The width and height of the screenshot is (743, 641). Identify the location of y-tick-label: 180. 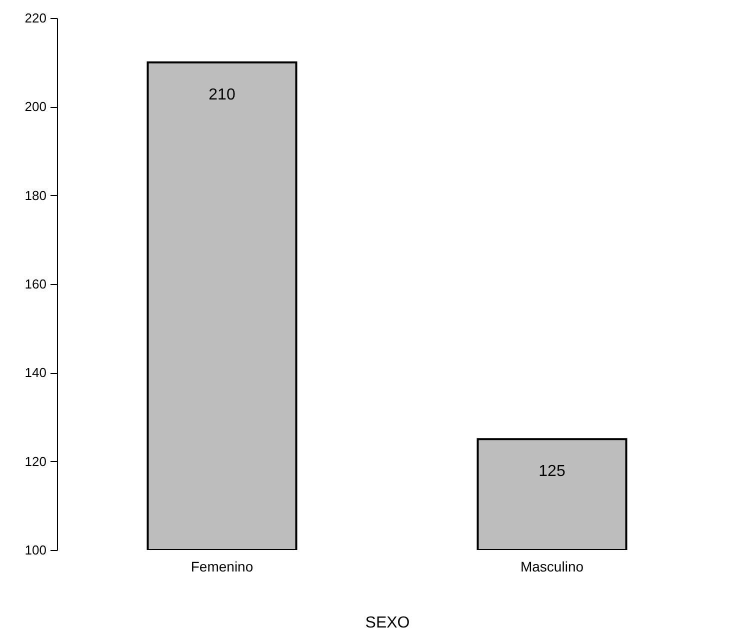
(35, 195).